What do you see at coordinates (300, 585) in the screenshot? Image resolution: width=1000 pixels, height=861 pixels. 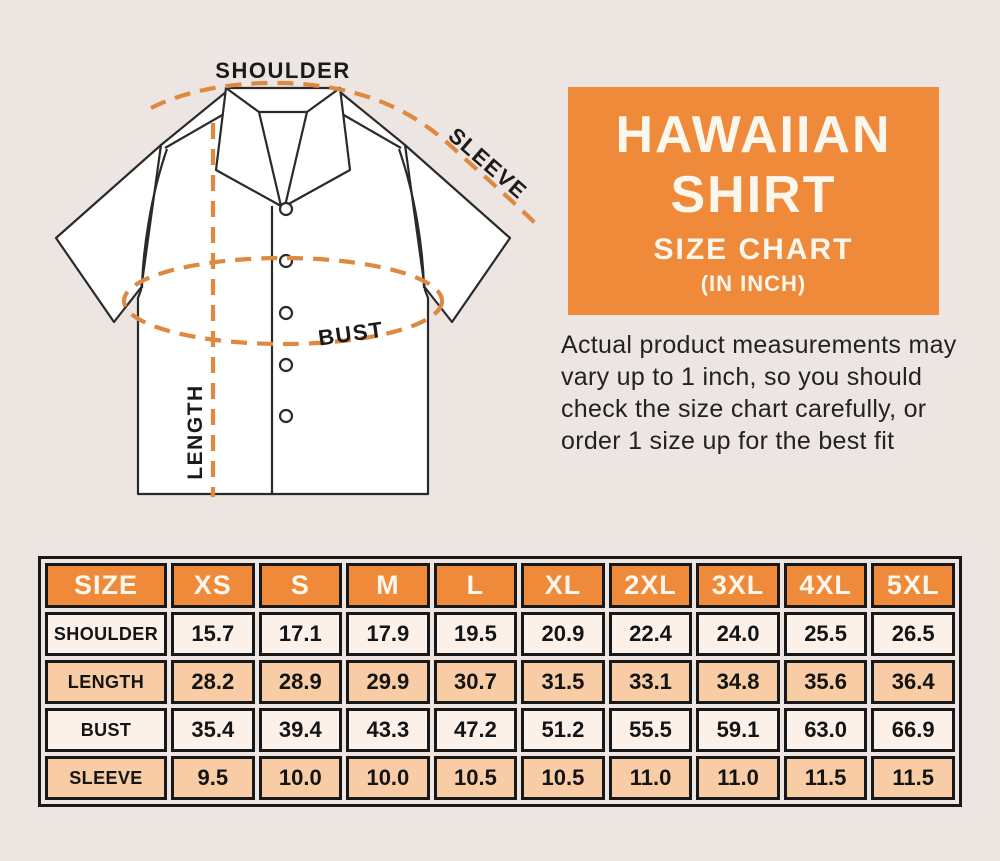 I see `header-cell-s: S` at bounding box center [300, 585].